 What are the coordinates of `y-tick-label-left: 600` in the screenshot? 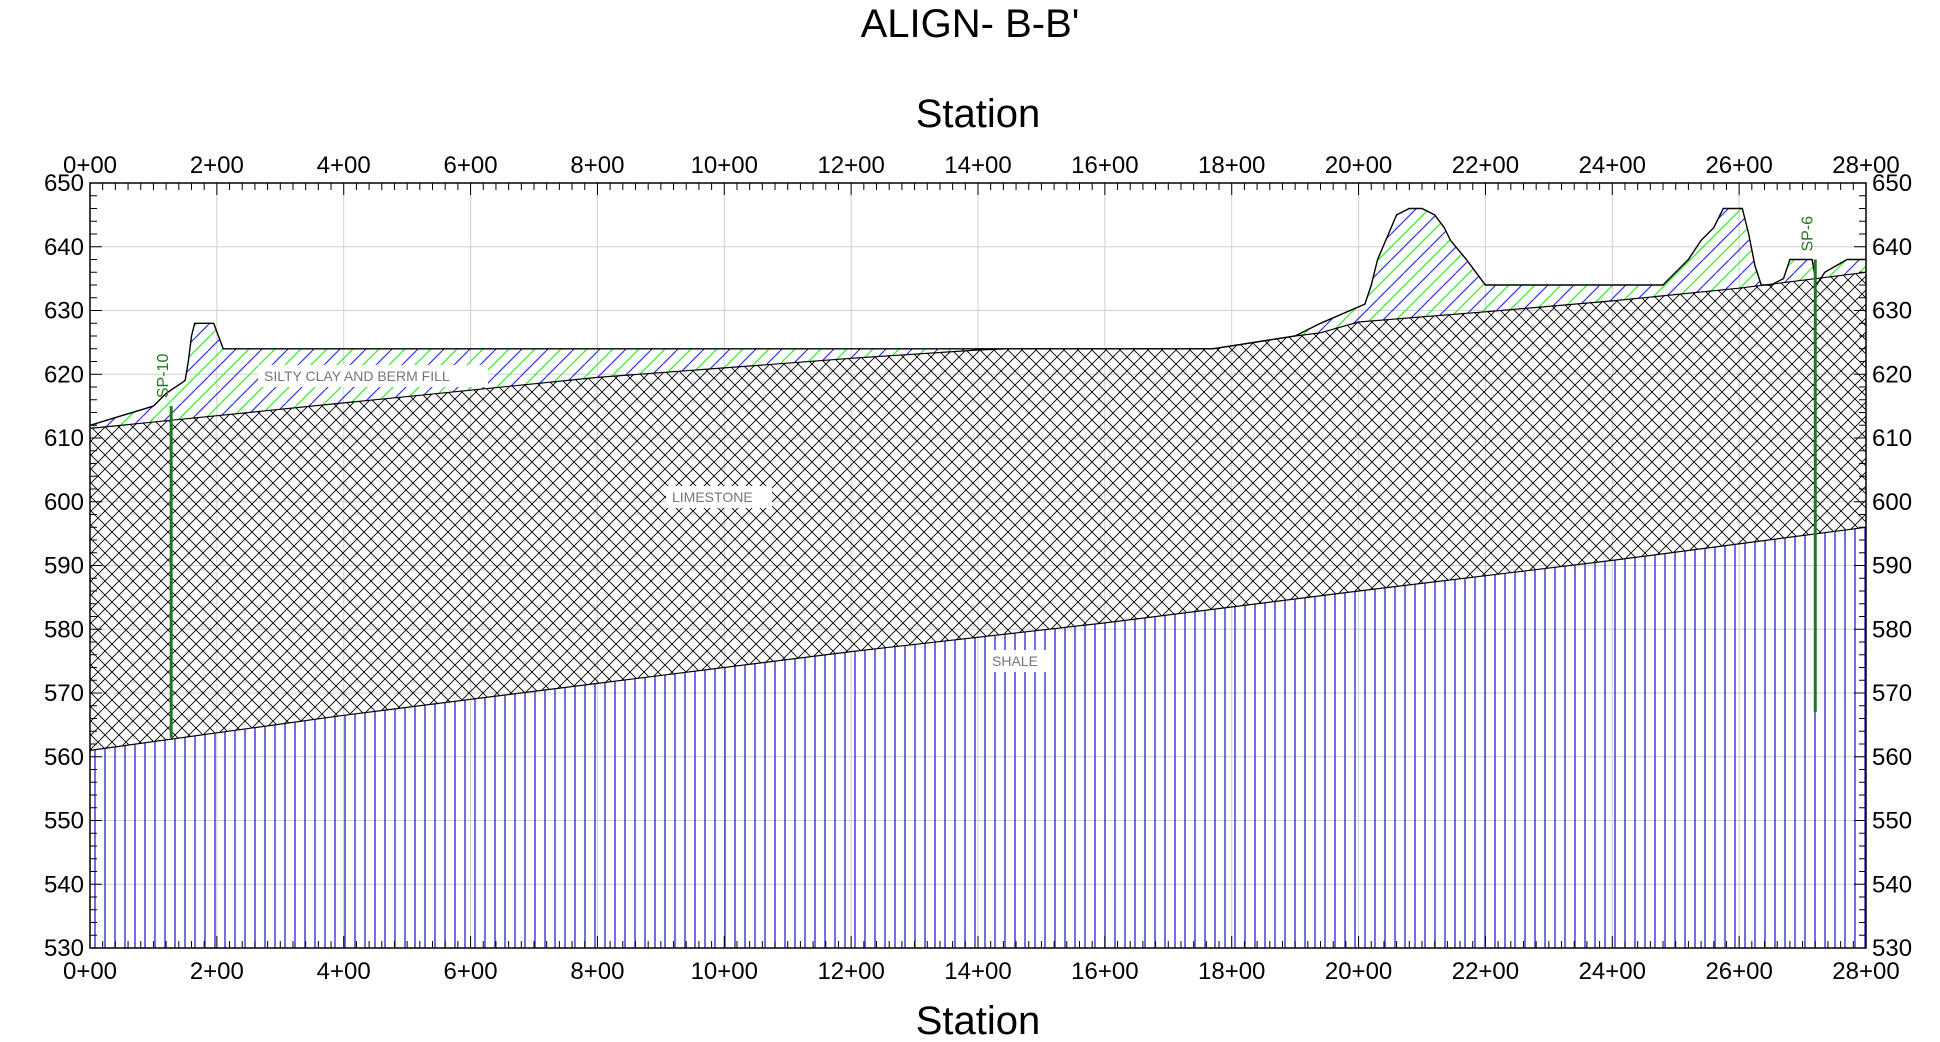 It's located at (64, 502).